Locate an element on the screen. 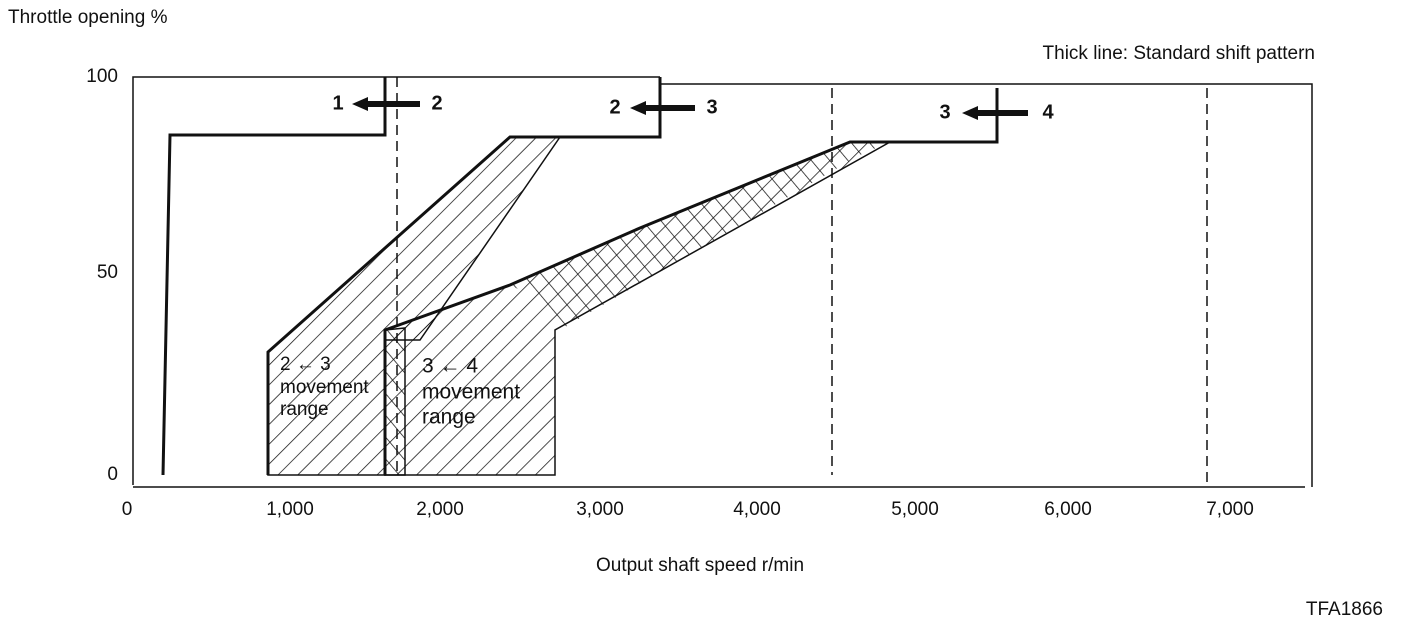 This screenshot has width=1408, height=638. shift-from: 2 is located at coordinates (614, 107).